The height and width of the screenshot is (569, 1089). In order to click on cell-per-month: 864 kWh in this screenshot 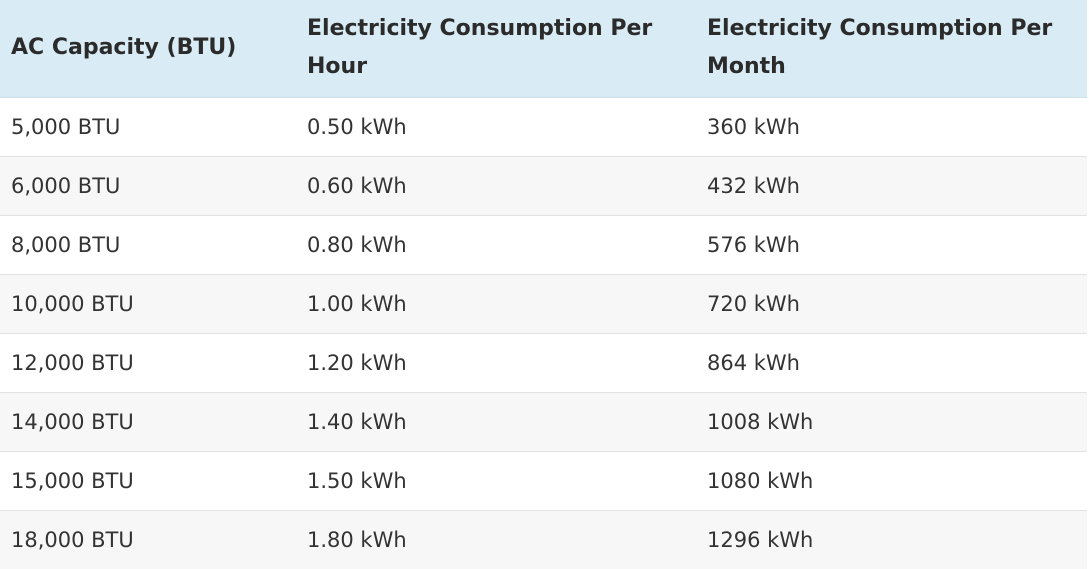, I will do `click(891, 363)`.